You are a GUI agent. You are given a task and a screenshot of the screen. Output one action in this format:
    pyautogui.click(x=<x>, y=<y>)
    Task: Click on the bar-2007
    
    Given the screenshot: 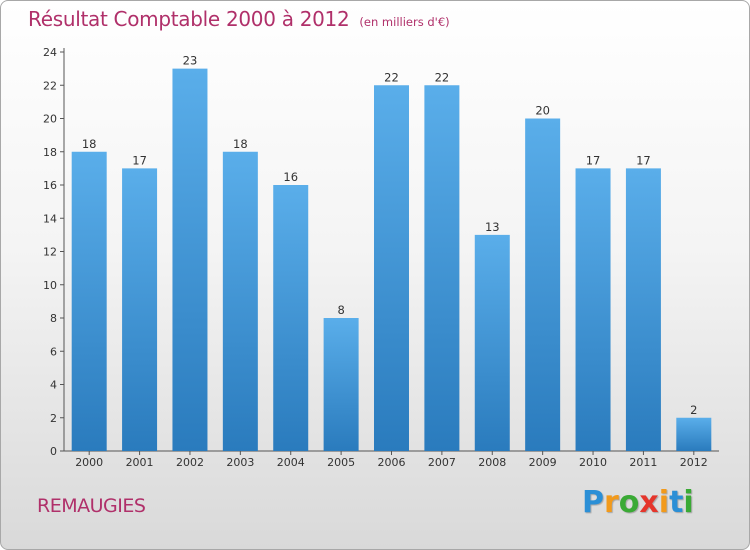 What is the action you would take?
    pyautogui.click(x=442, y=268)
    